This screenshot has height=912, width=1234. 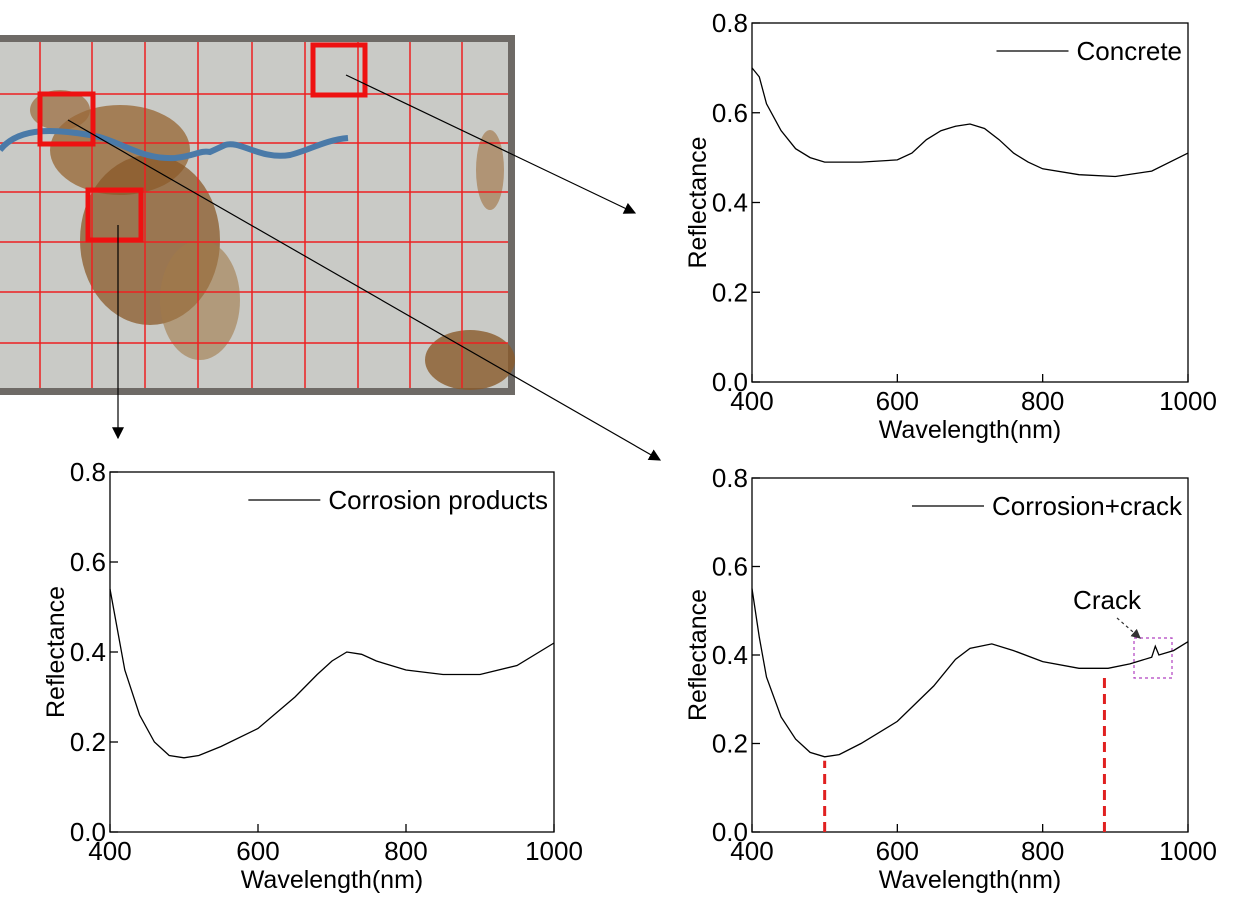 I want to click on crack-highlight, so click(x=1144, y=648).